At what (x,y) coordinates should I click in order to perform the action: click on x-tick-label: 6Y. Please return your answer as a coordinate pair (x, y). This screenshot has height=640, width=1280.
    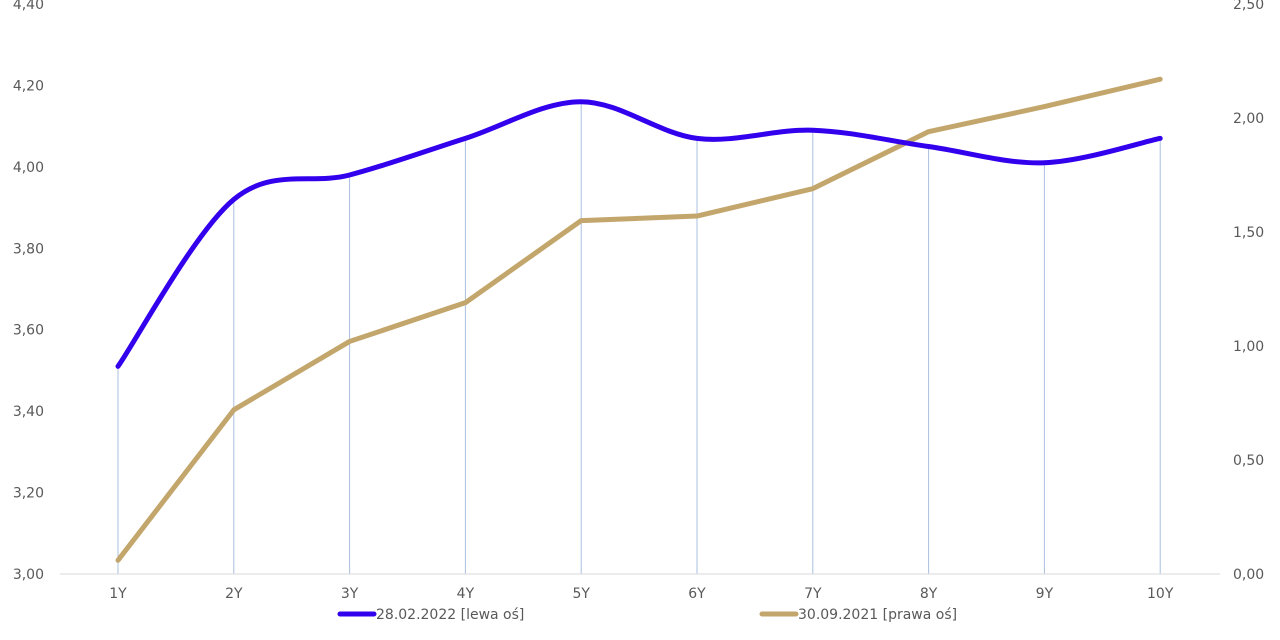
    Looking at the image, I should click on (697, 594).